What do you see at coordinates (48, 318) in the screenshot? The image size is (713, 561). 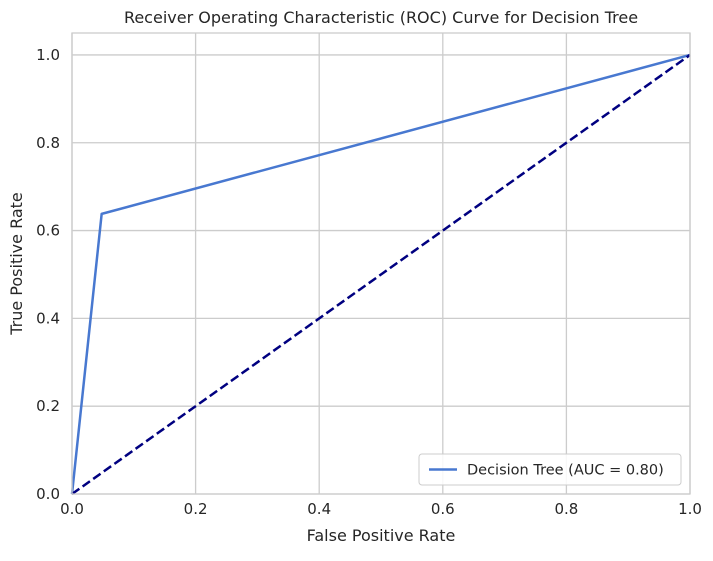 I see `y-tick-label: 0.4` at bounding box center [48, 318].